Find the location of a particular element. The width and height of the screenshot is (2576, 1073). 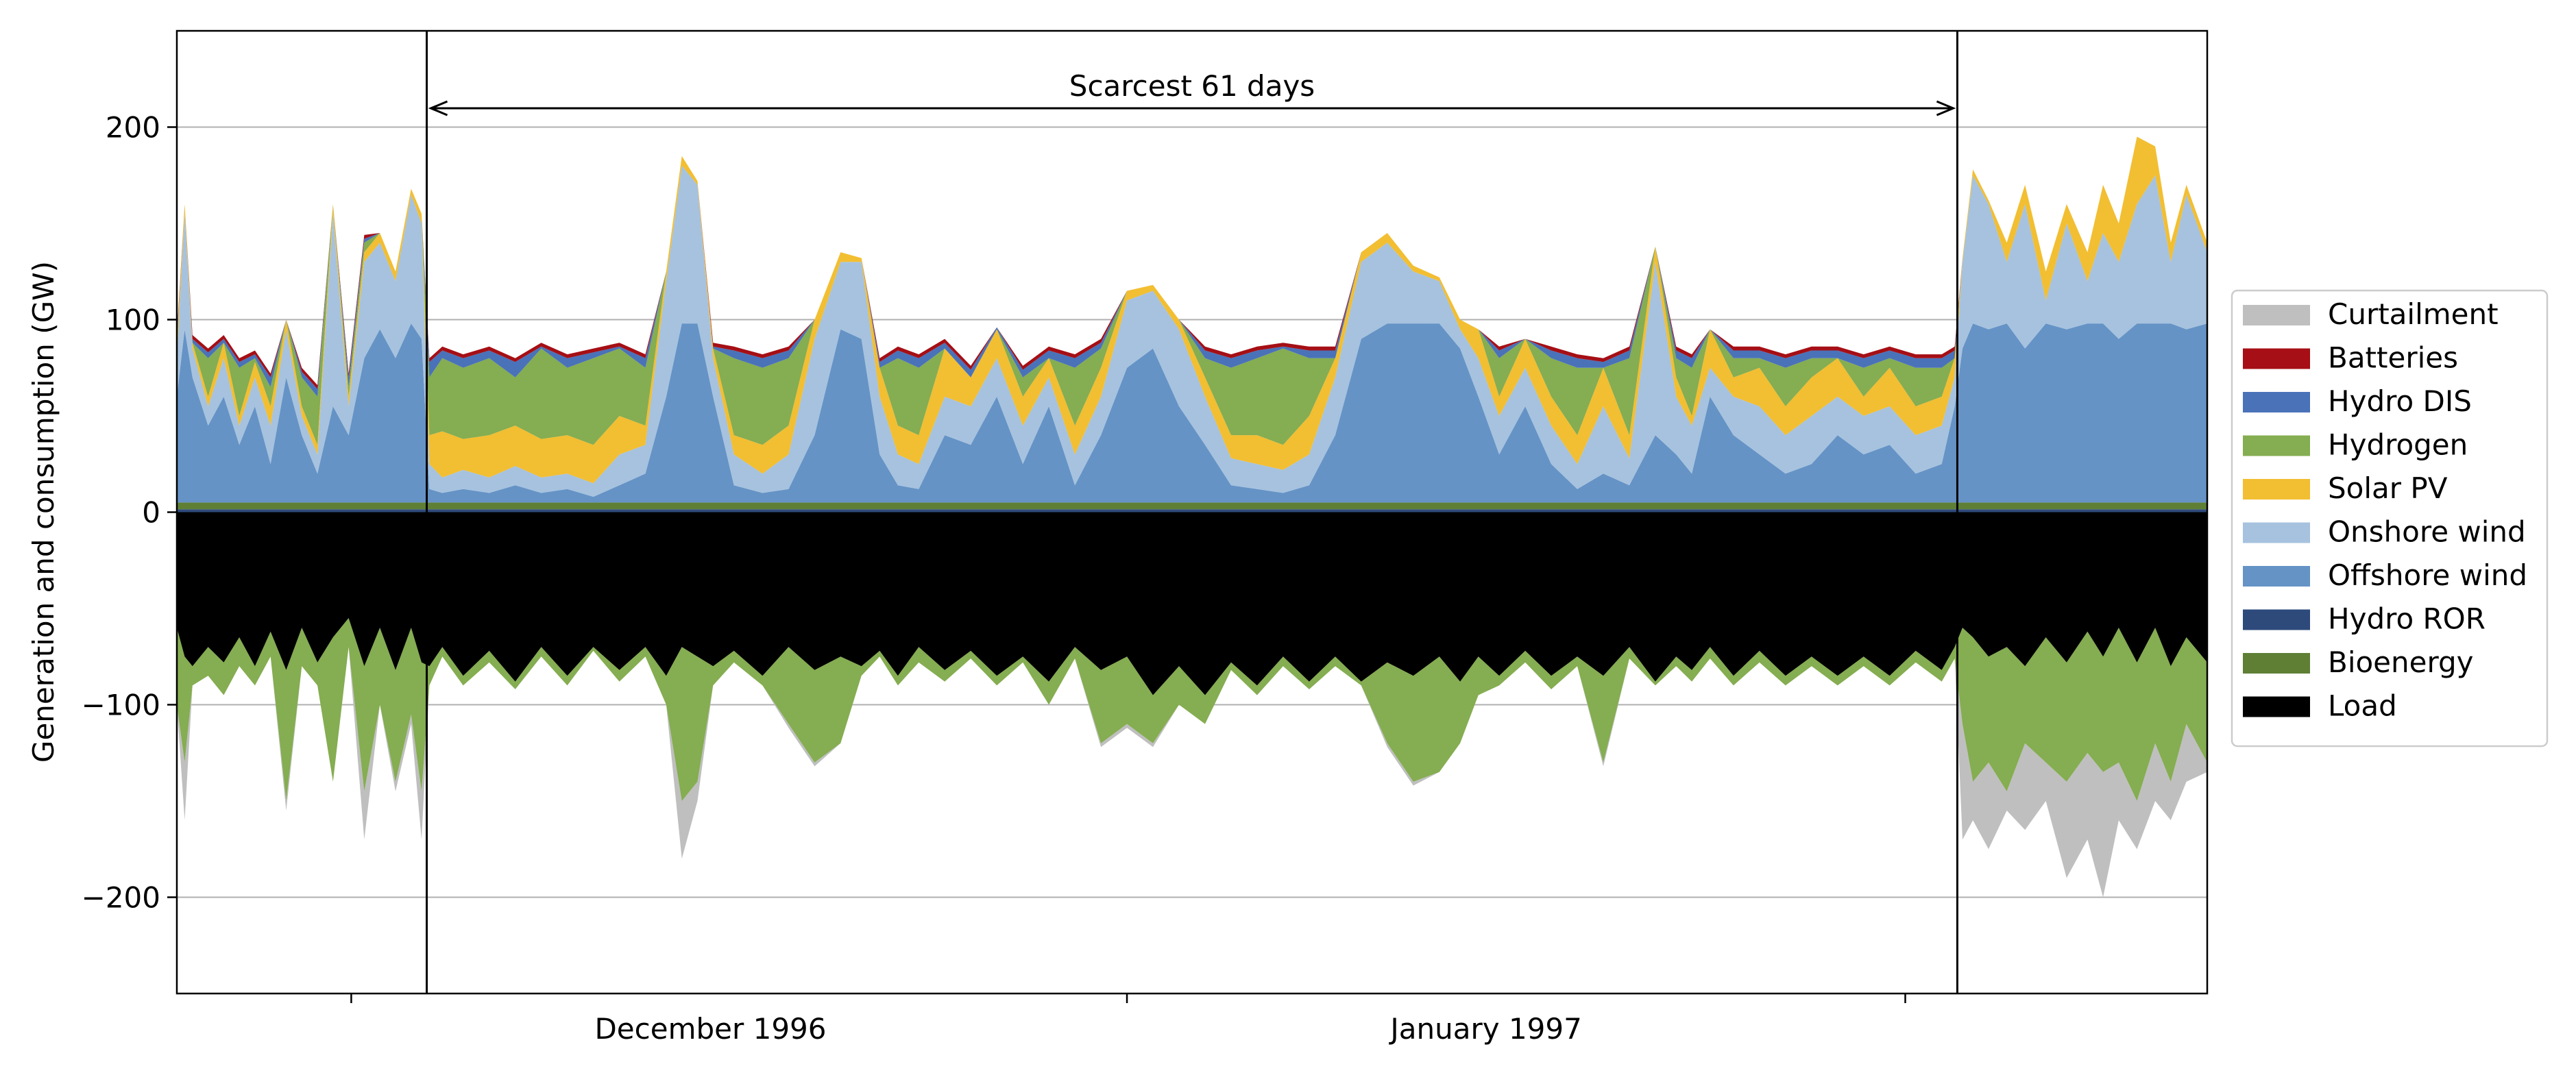

legend-label: Solar PV is located at coordinates (2388, 488).